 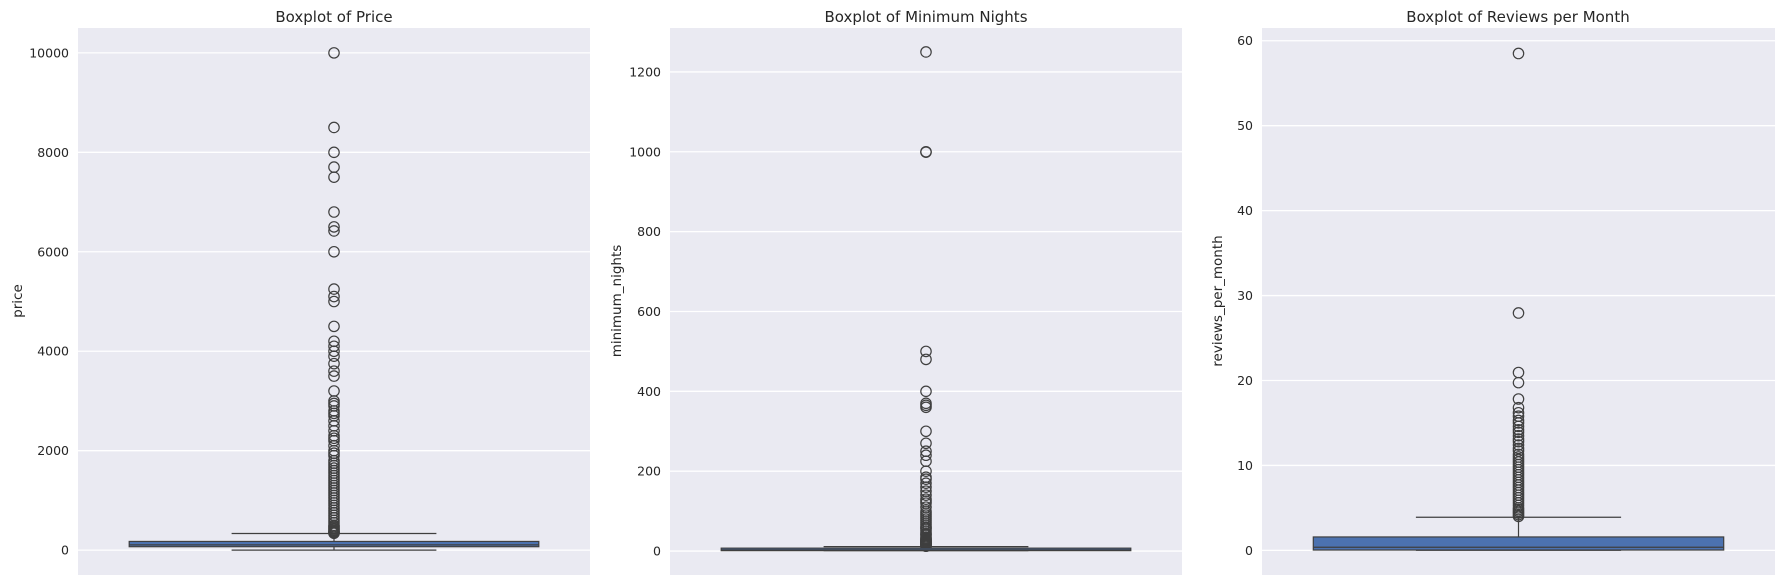 What do you see at coordinates (1245, 380) in the screenshot?
I see `reviews-per-month-y-tick-label: 20` at bounding box center [1245, 380].